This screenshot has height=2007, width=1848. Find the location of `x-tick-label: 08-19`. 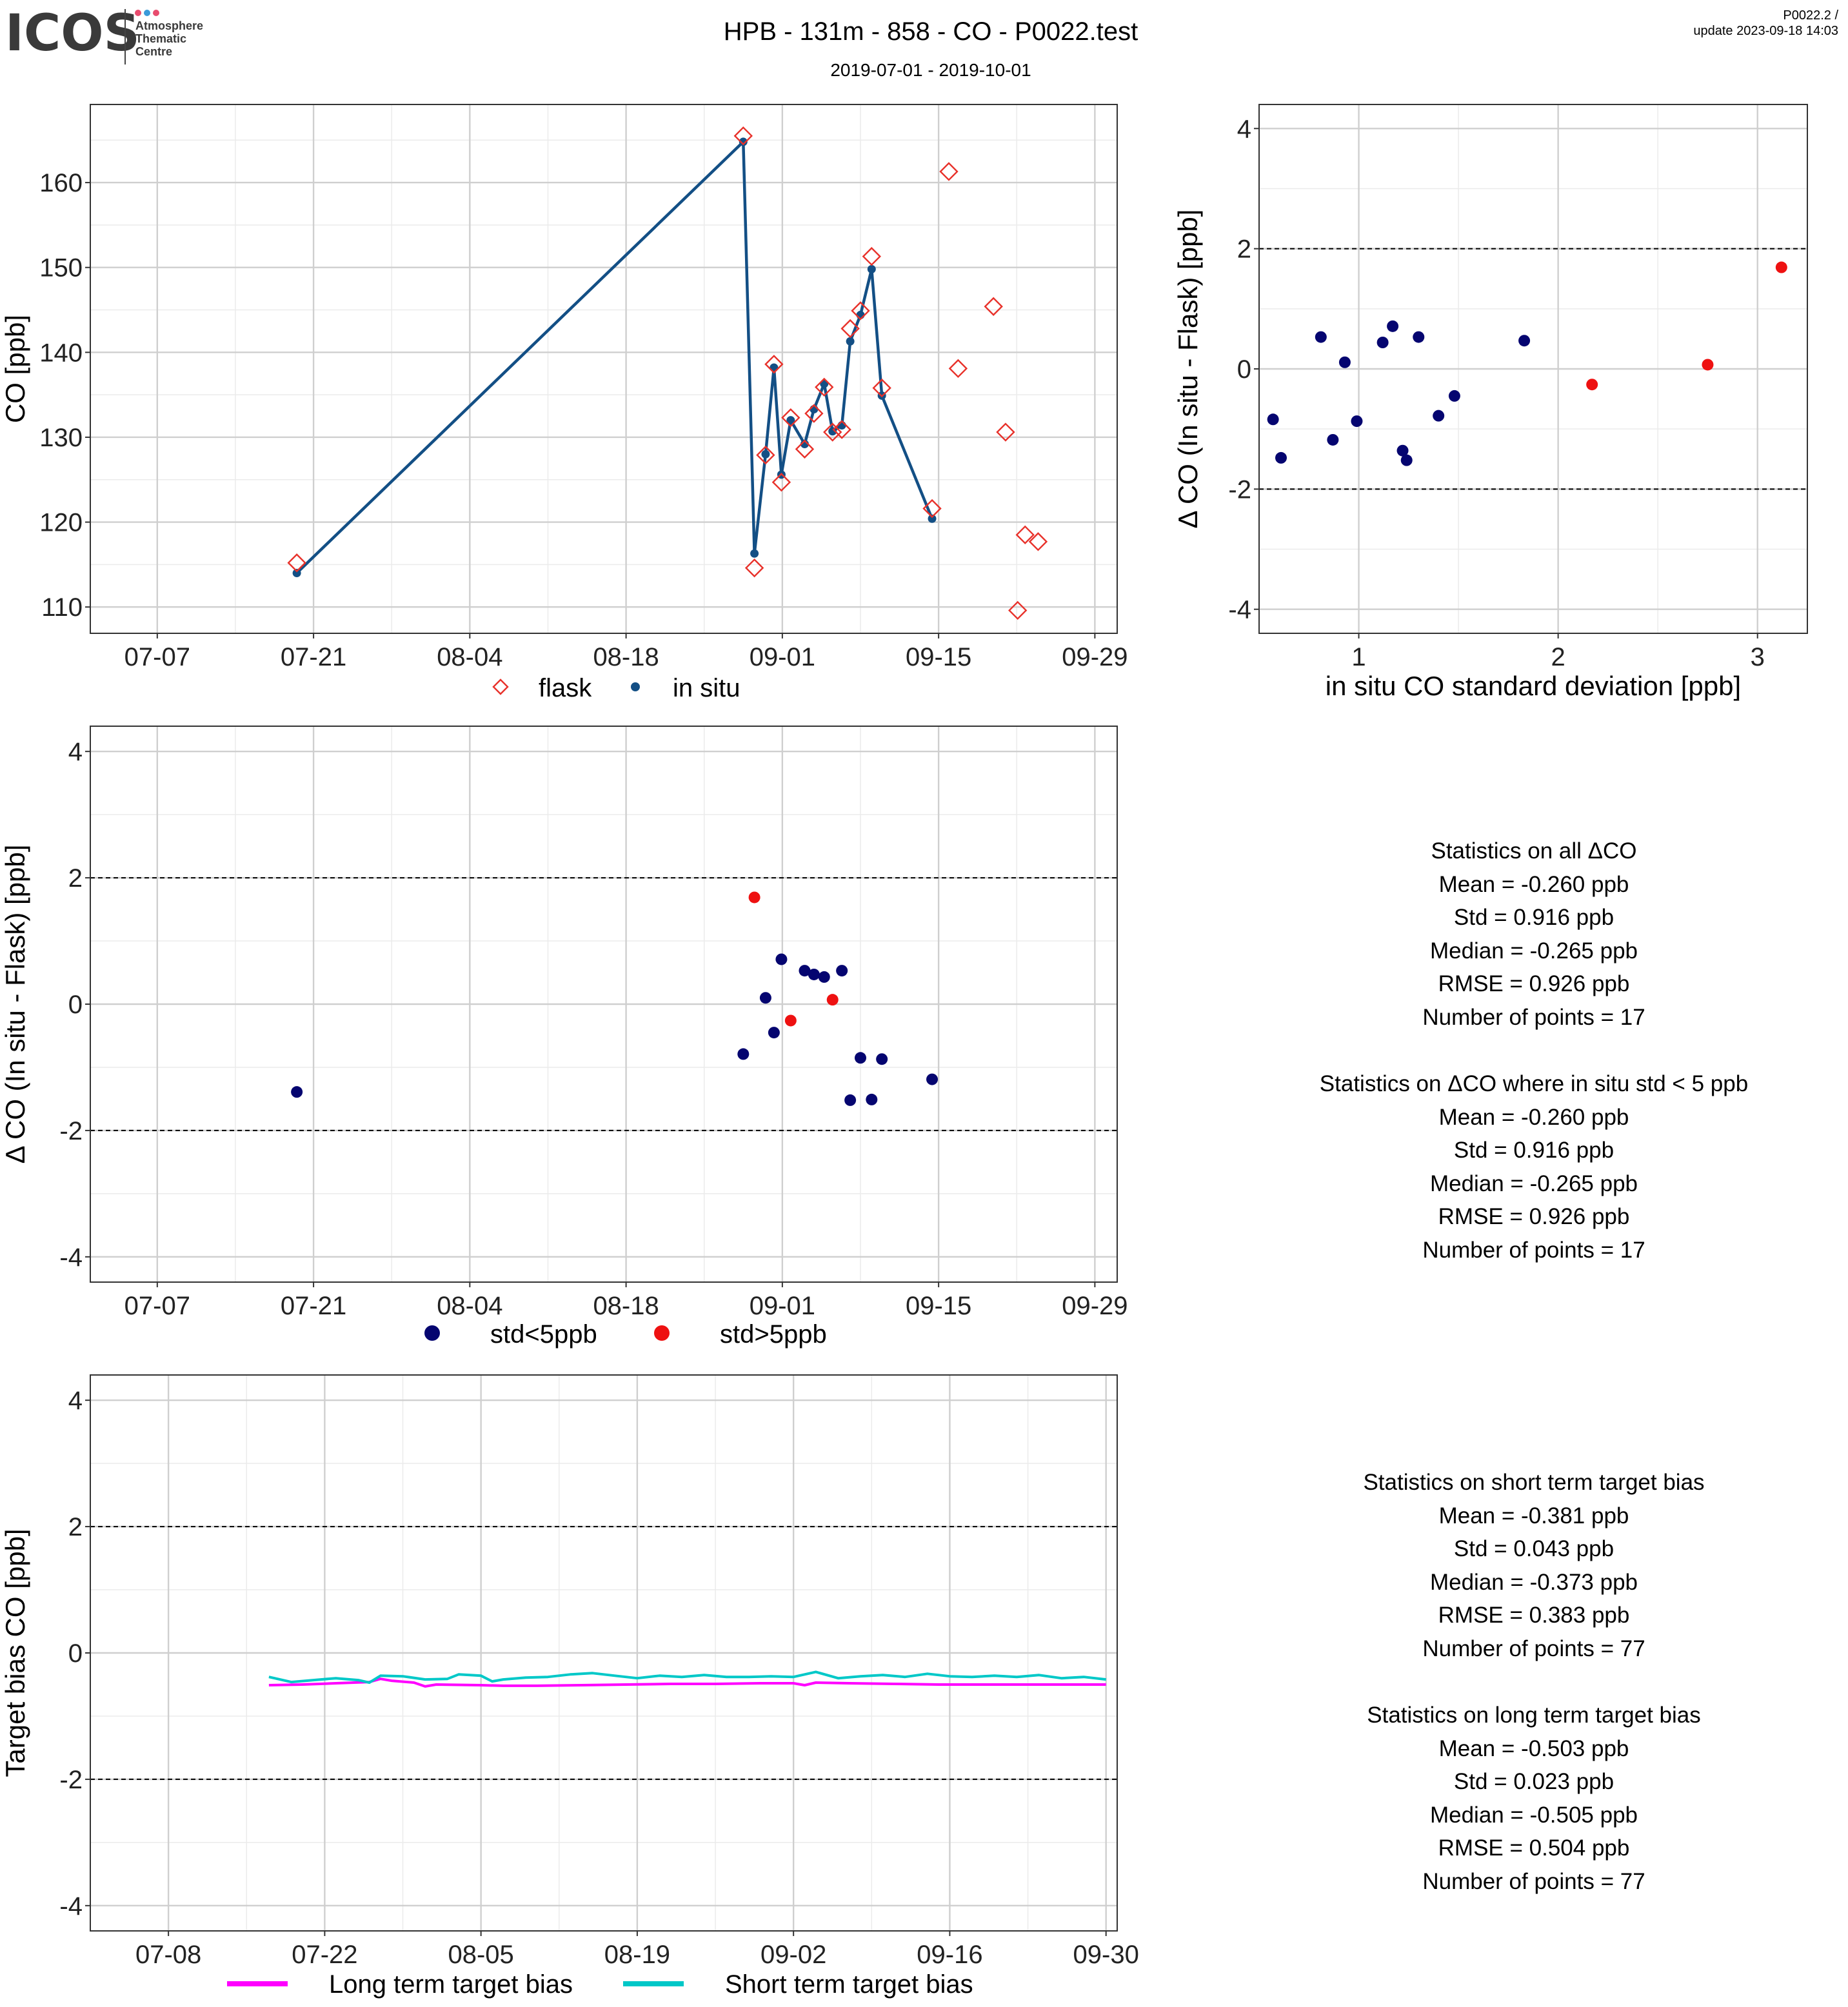

x-tick-label: 08-19 is located at coordinates (637, 1955).